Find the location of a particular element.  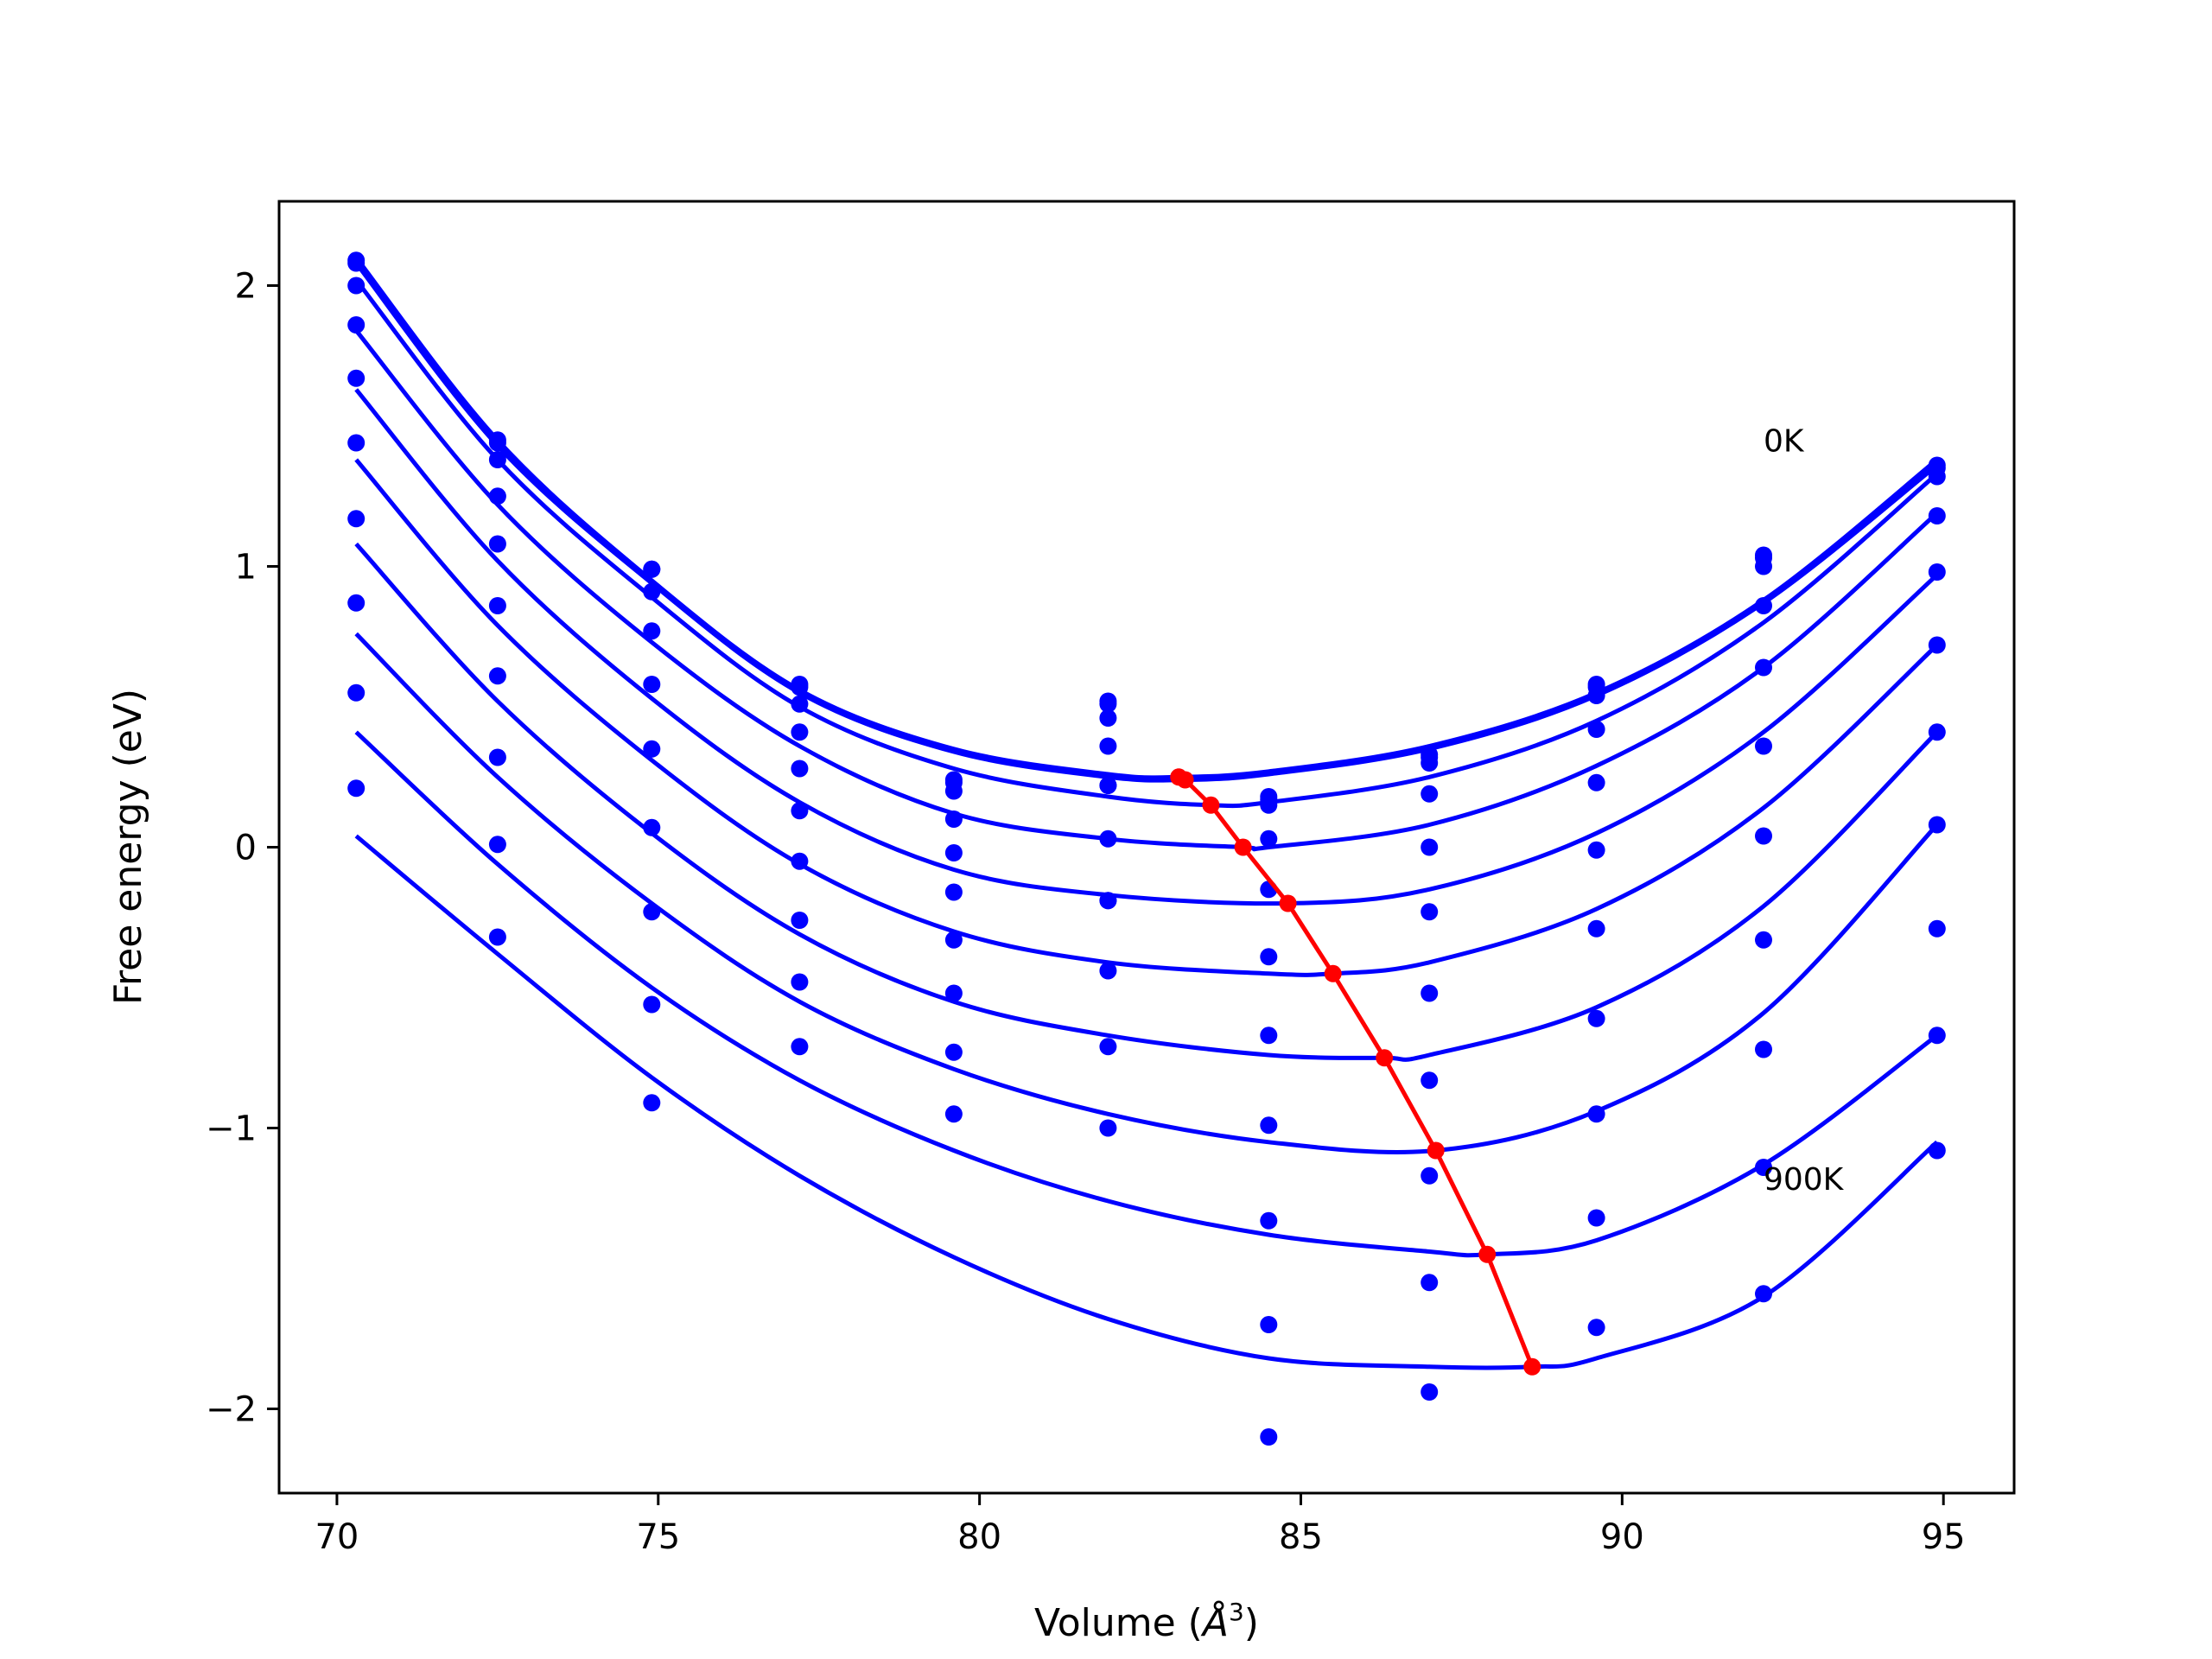

x-tick-label: 90 is located at coordinates (1622, 1537).